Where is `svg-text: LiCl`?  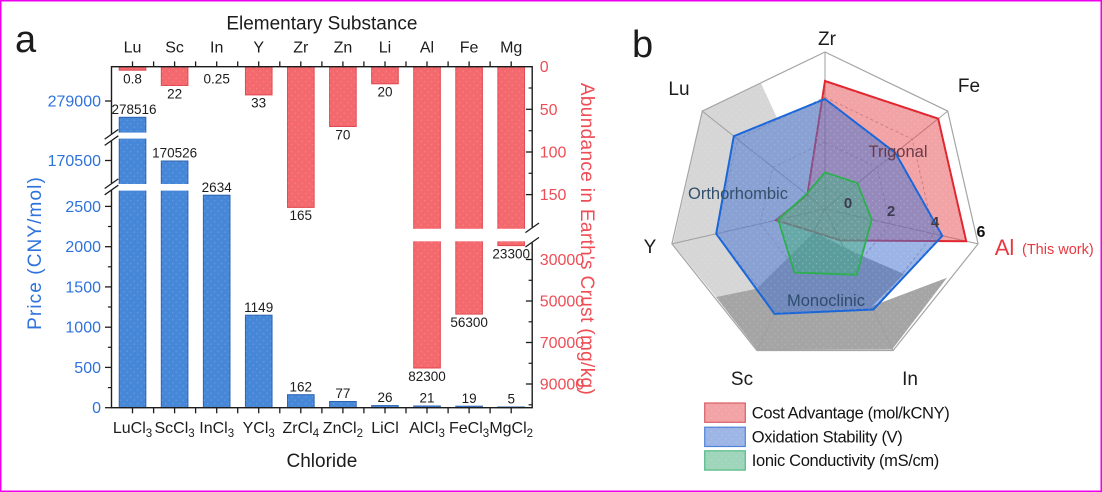
svg-text: LiCl is located at coordinates (385, 428).